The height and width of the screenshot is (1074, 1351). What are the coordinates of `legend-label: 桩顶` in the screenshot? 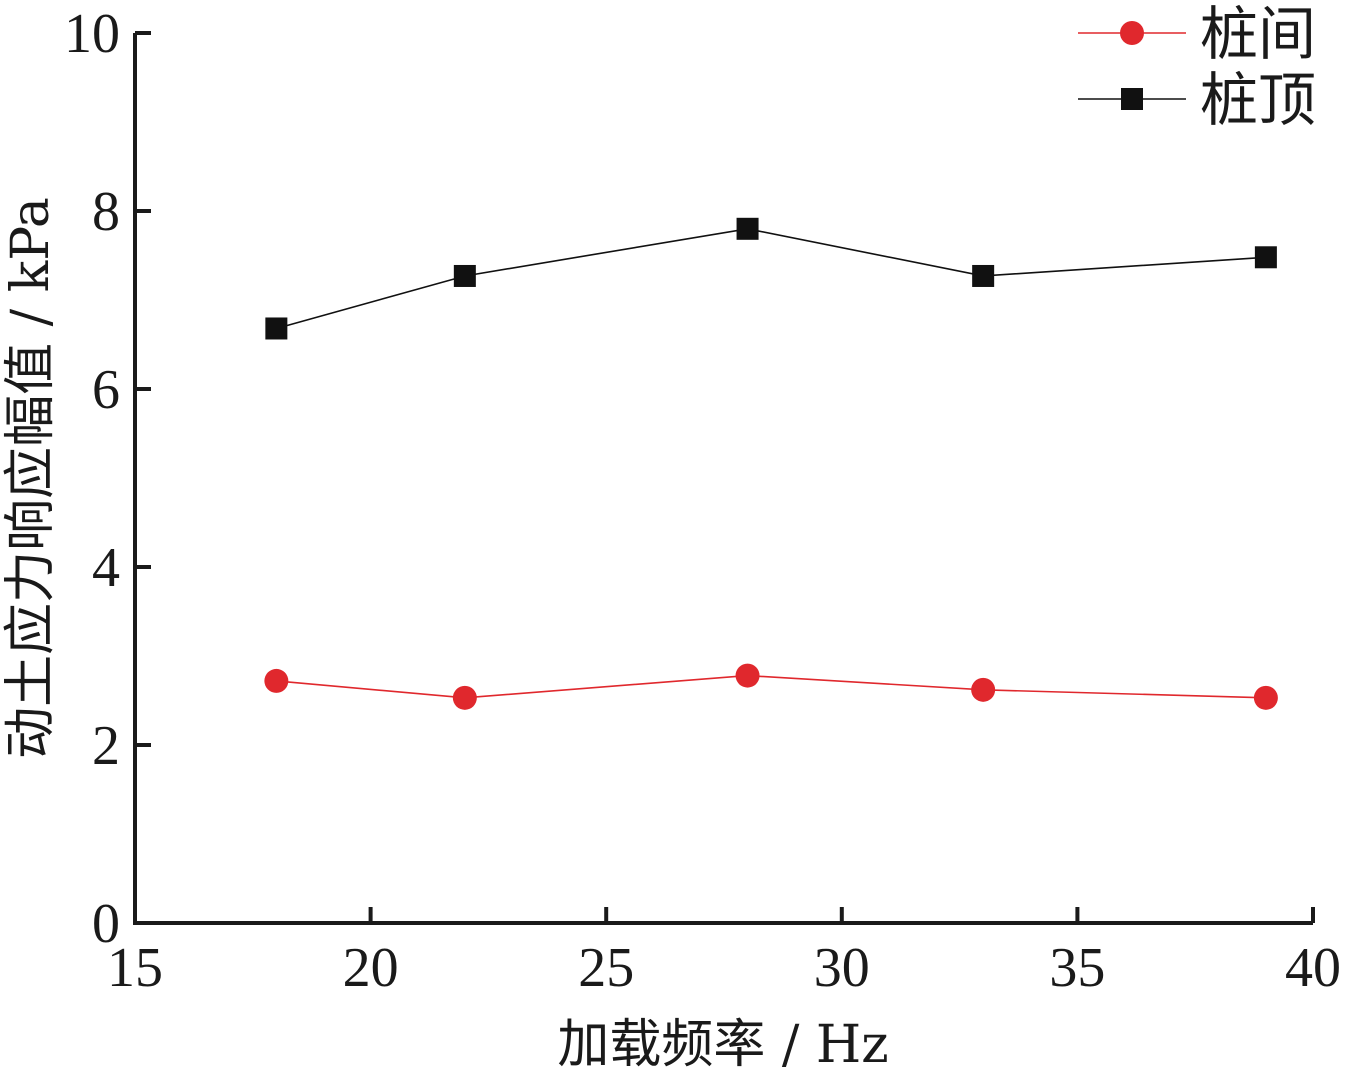 It's located at (1258, 100).